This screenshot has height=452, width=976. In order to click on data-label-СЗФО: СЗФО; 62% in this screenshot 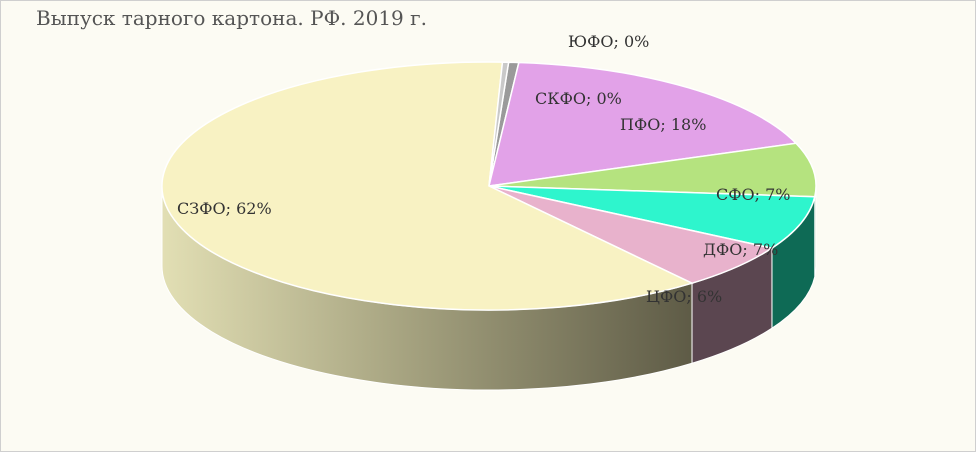, I will do `click(224, 208)`.